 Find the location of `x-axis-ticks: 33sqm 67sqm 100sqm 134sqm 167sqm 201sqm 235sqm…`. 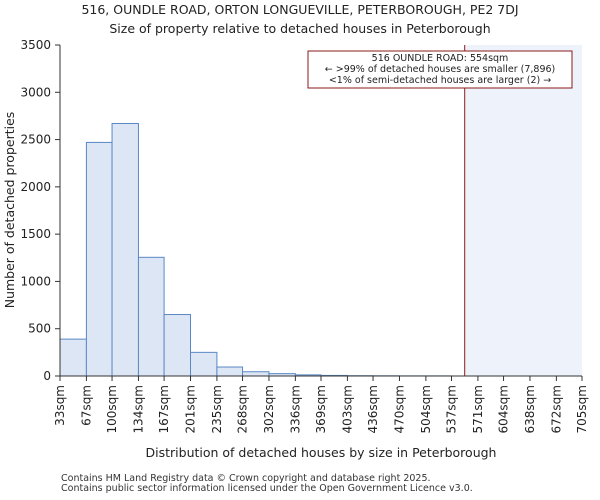

x-axis-ticks: 33sqm 67sqm 100sqm 134sqm 167sqm 201sqm 235sqm… is located at coordinates (321, 404).